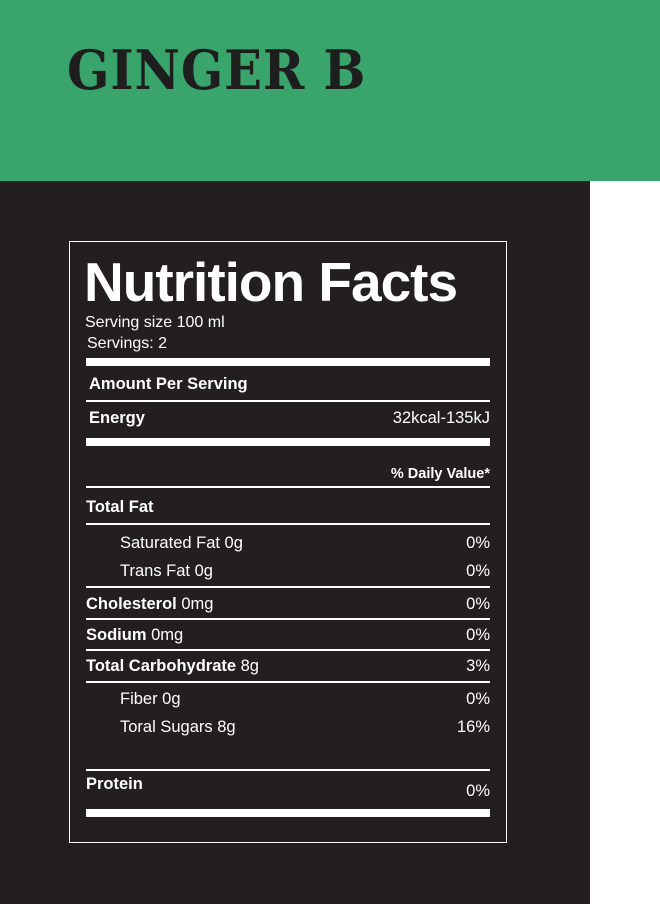  What do you see at coordinates (165, 634) in the screenshot?
I see `sodium-amount: 0mg` at bounding box center [165, 634].